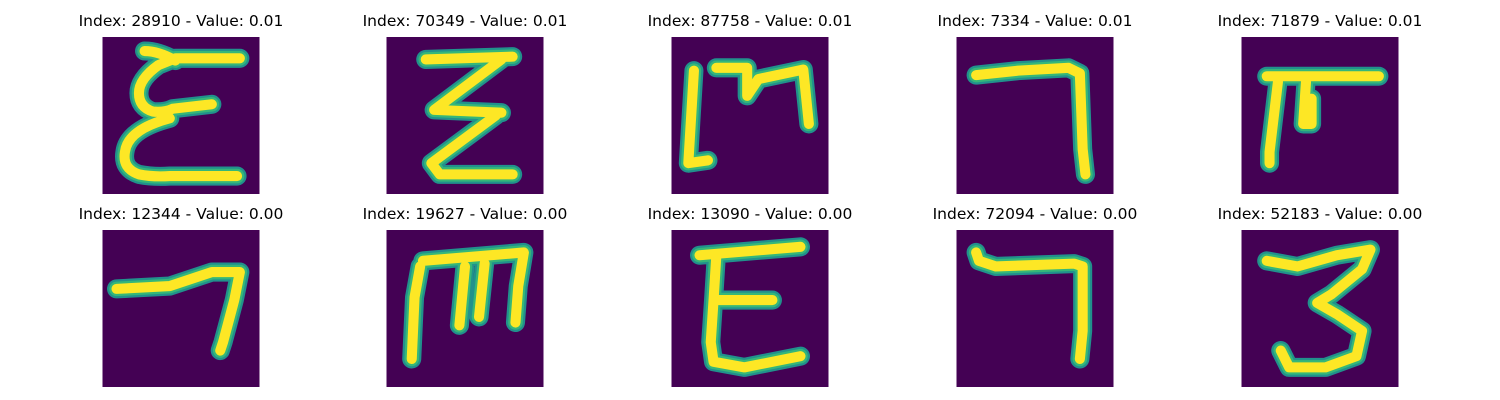 This screenshot has width=1500, height=400. I want to click on sample-panel: Index: 19627 - Value: 0.00, so click(465, 298).